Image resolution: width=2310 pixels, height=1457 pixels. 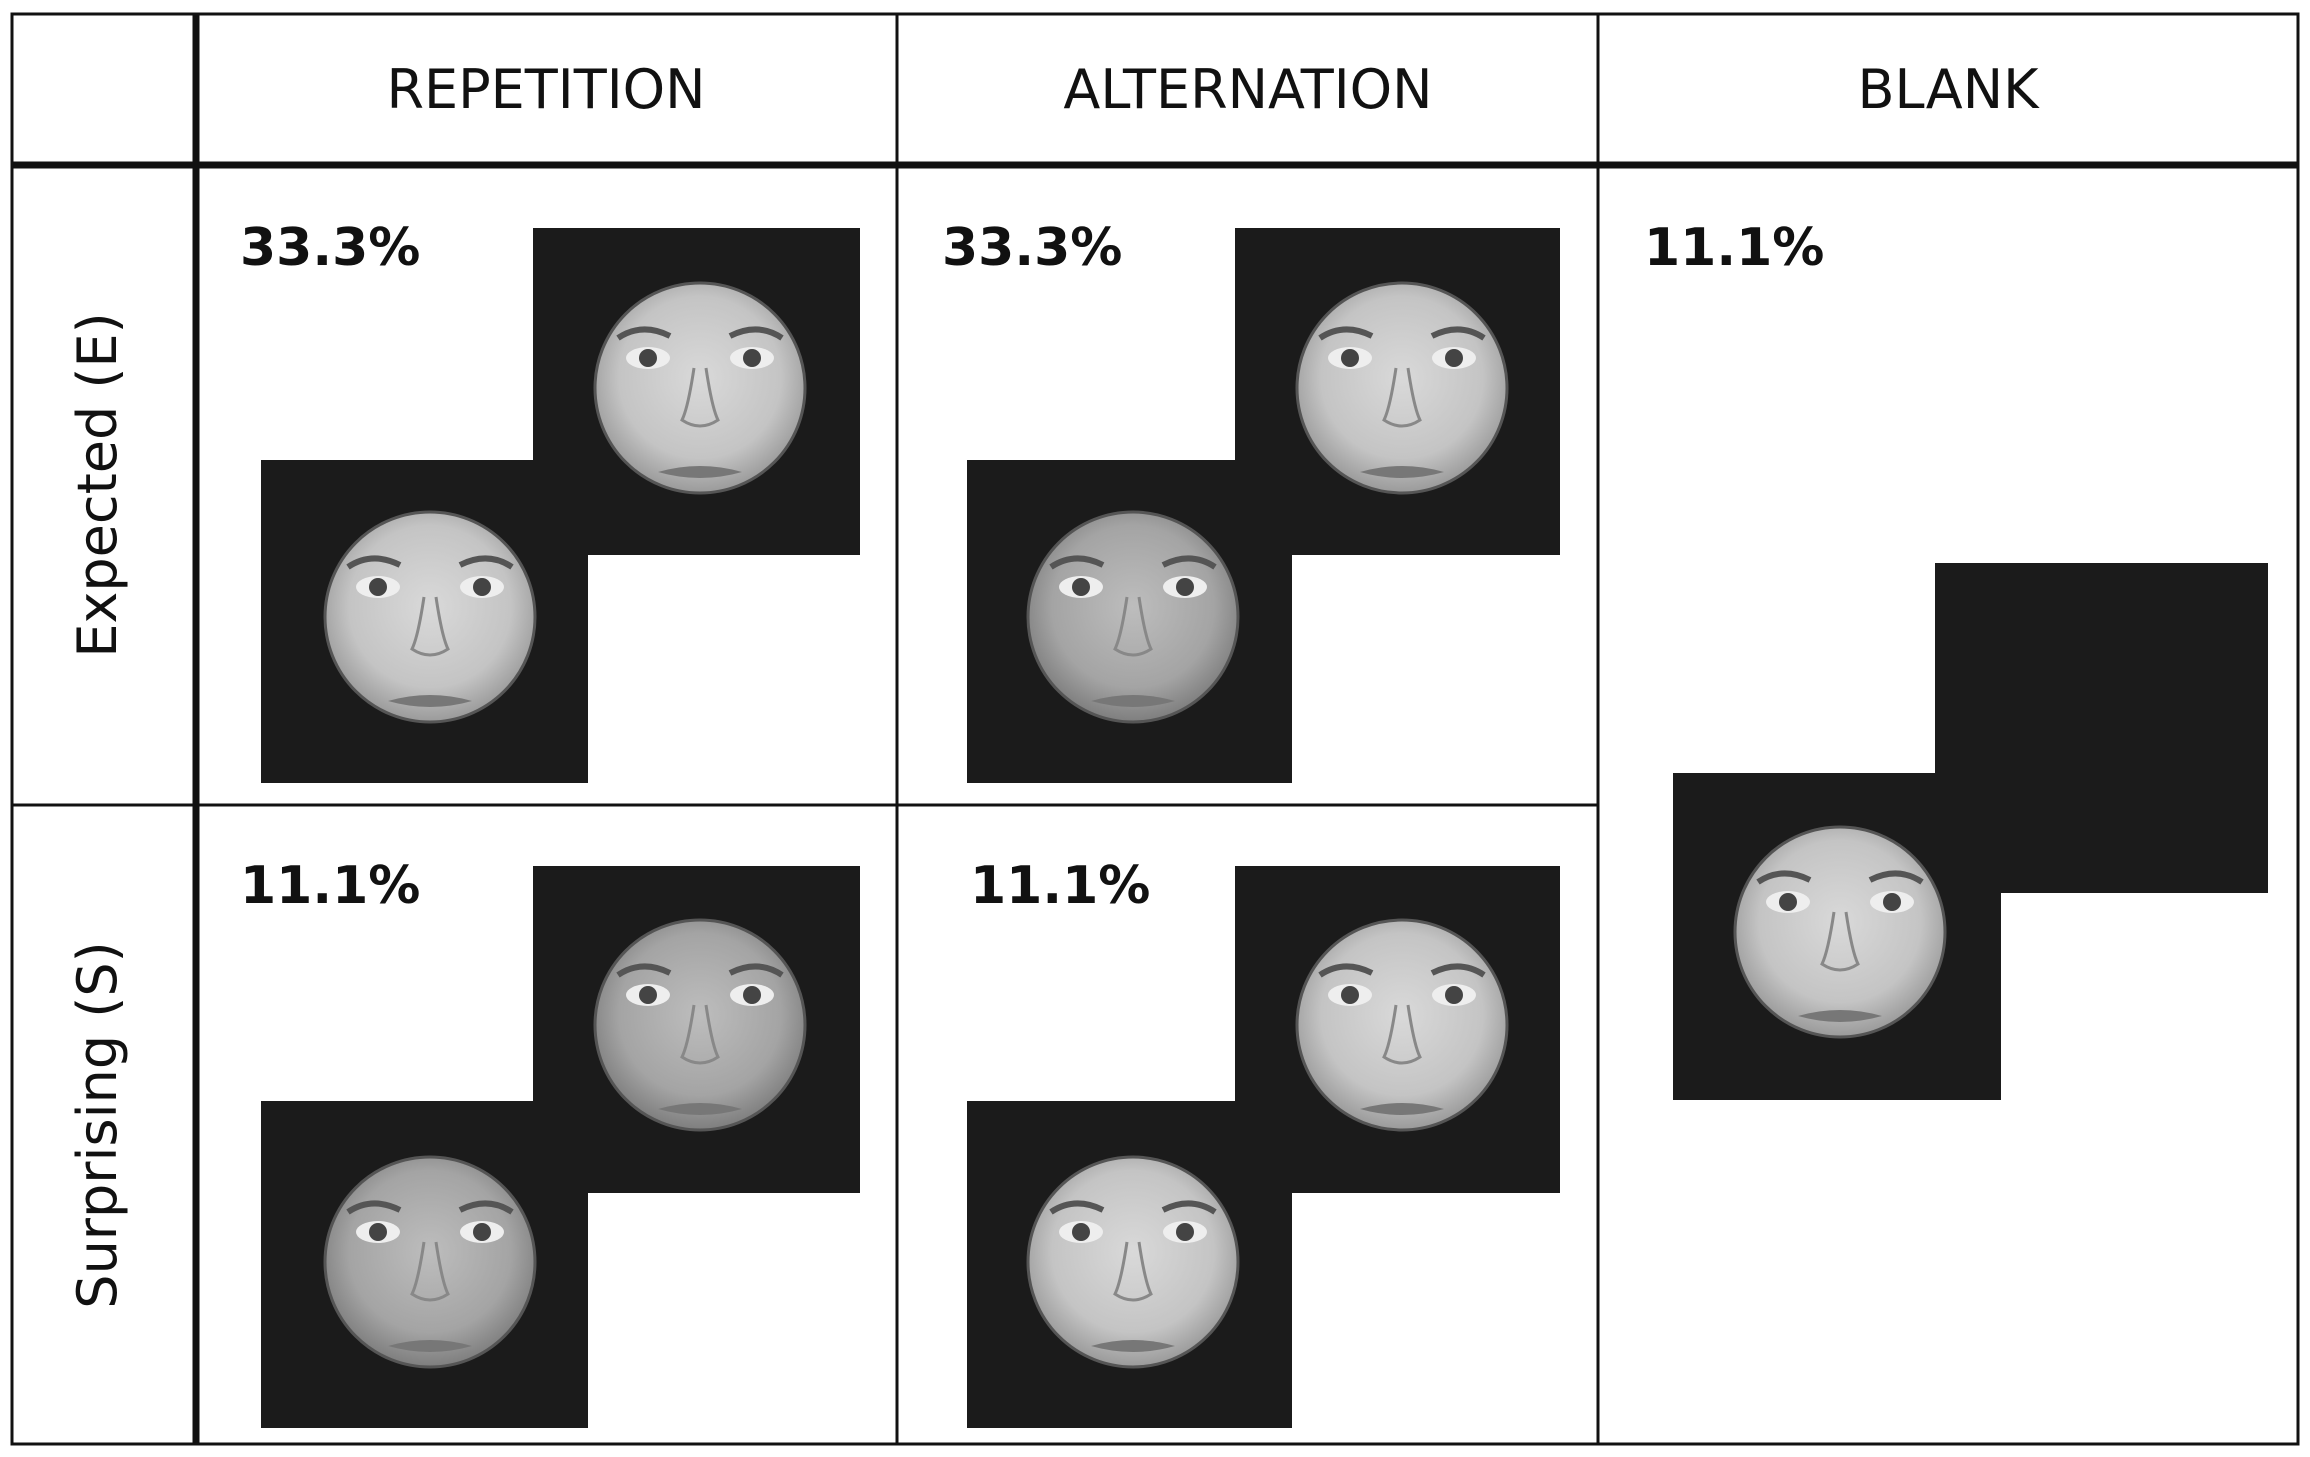 What do you see at coordinates (560, 1147) in the screenshot?
I see `stimulus-pair-surprising-repetition` at bounding box center [560, 1147].